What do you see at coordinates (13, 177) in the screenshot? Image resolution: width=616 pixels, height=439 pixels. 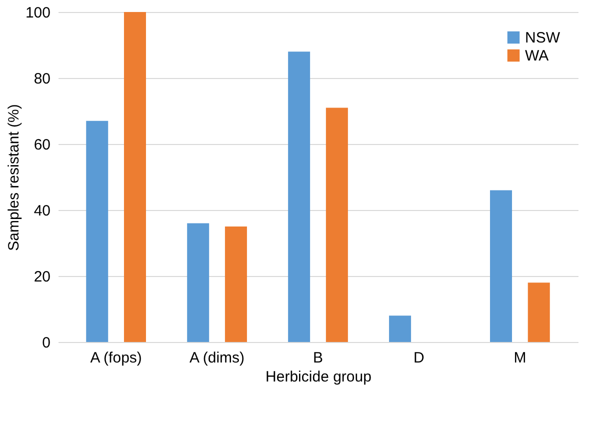 I see `y-axis-title: Samples resistant (%)` at bounding box center [13, 177].